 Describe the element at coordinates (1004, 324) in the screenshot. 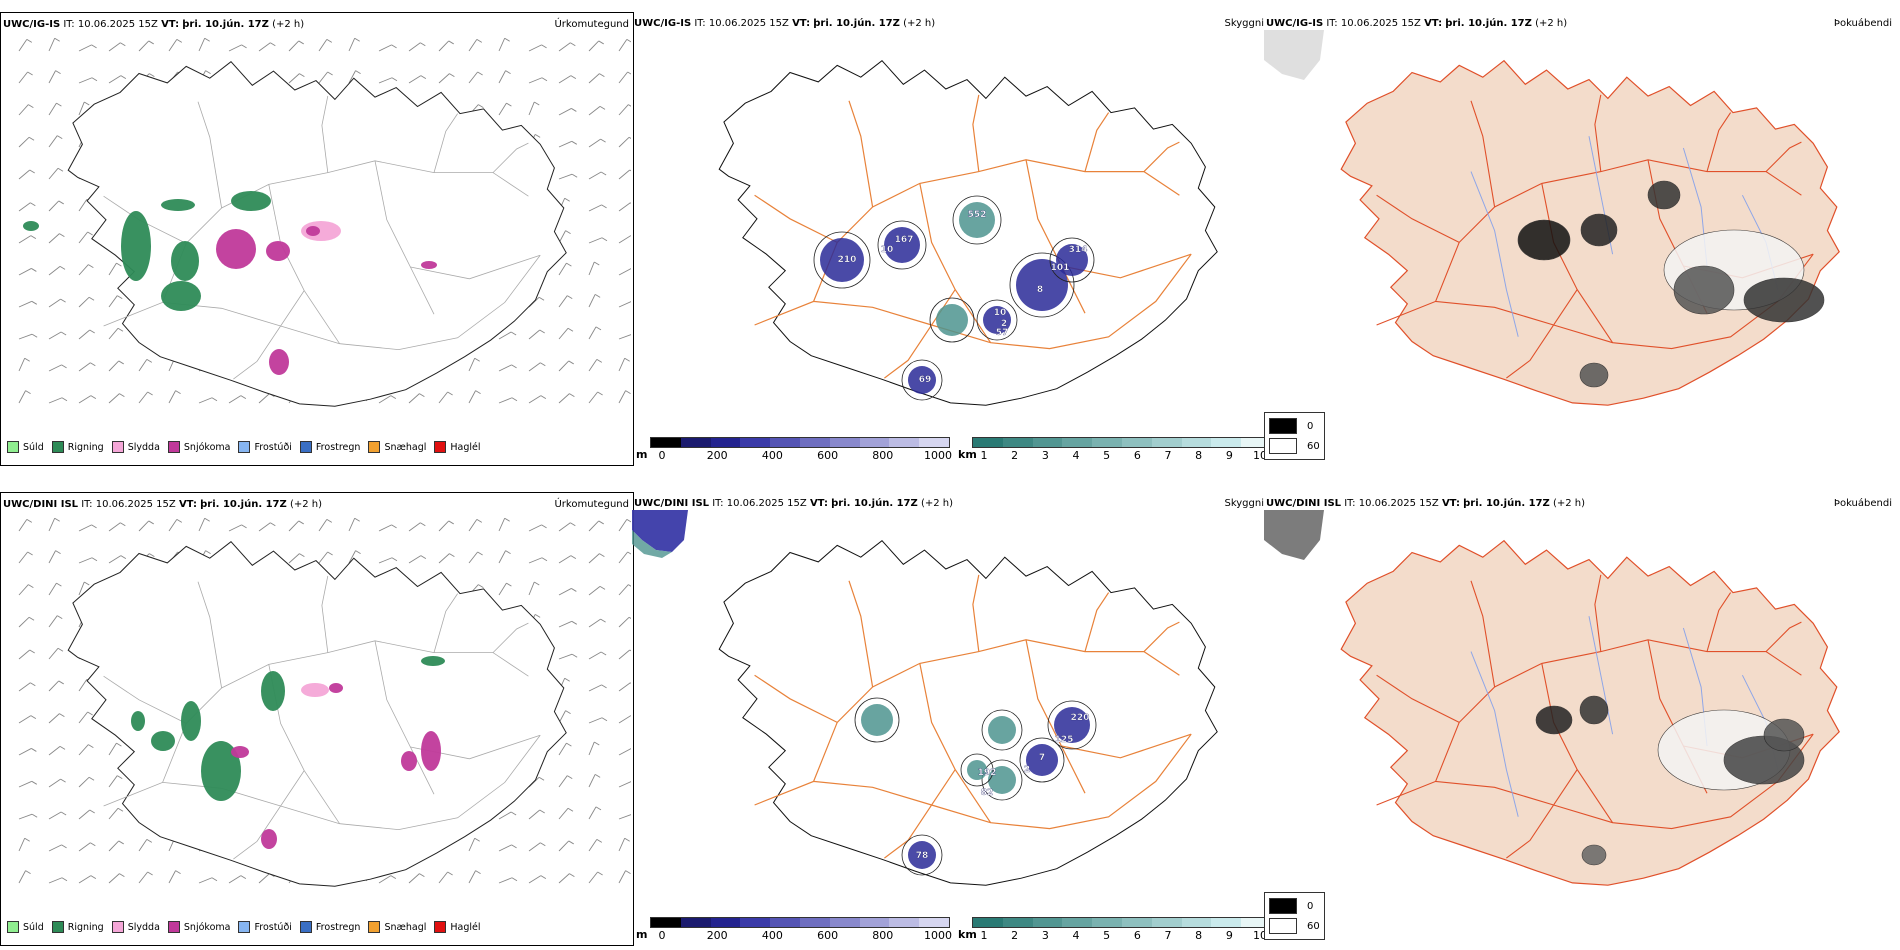

I see `visibility-value-label: 2` at that location.